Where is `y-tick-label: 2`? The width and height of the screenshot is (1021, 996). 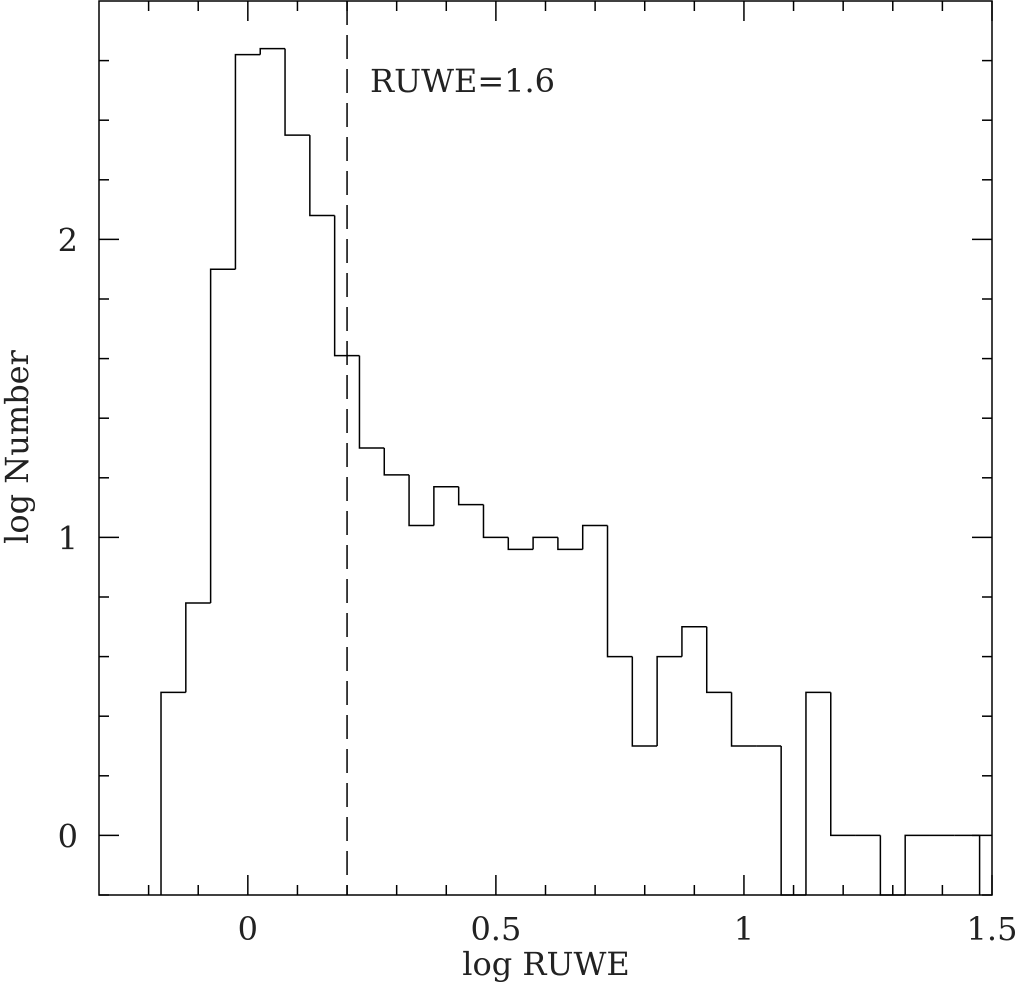
y-tick-label: 2 is located at coordinates (68, 240).